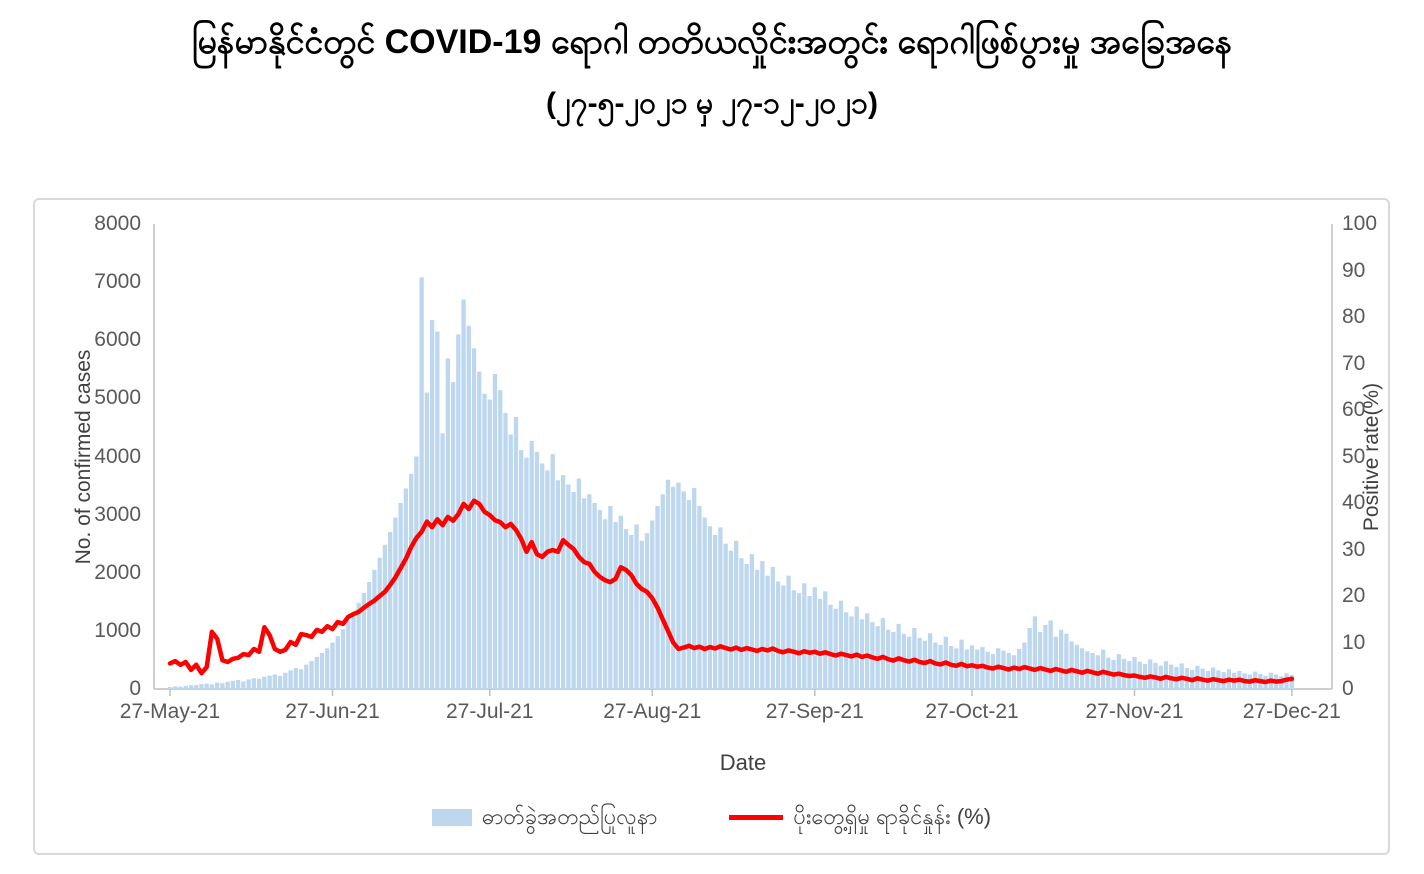 Image resolution: width=1424 pixels, height=874 pixels. What do you see at coordinates (135, 688) in the screenshot?
I see `y-left-tick-label: 0` at bounding box center [135, 688].